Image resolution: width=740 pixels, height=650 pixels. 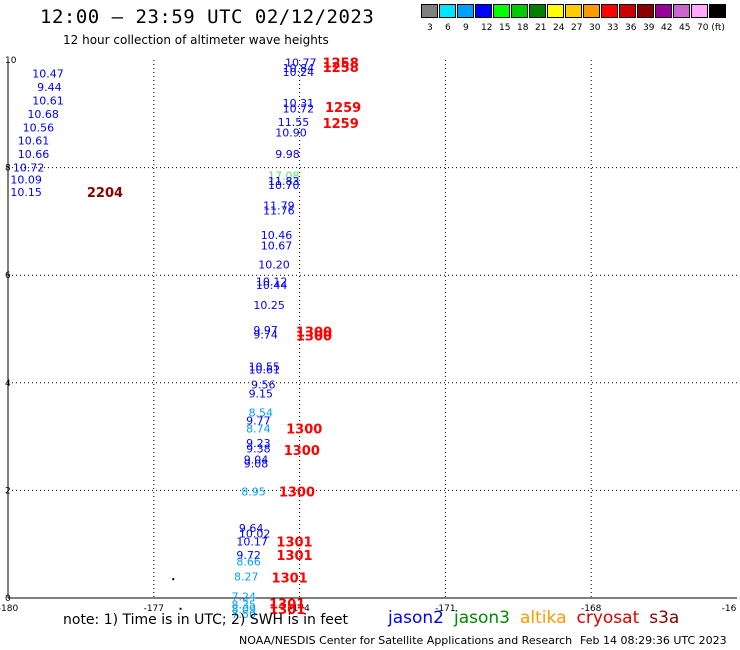 What do you see at coordinates (284, 176) in the screenshot?
I see `swh-label: 17.08` at bounding box center [284, 176].